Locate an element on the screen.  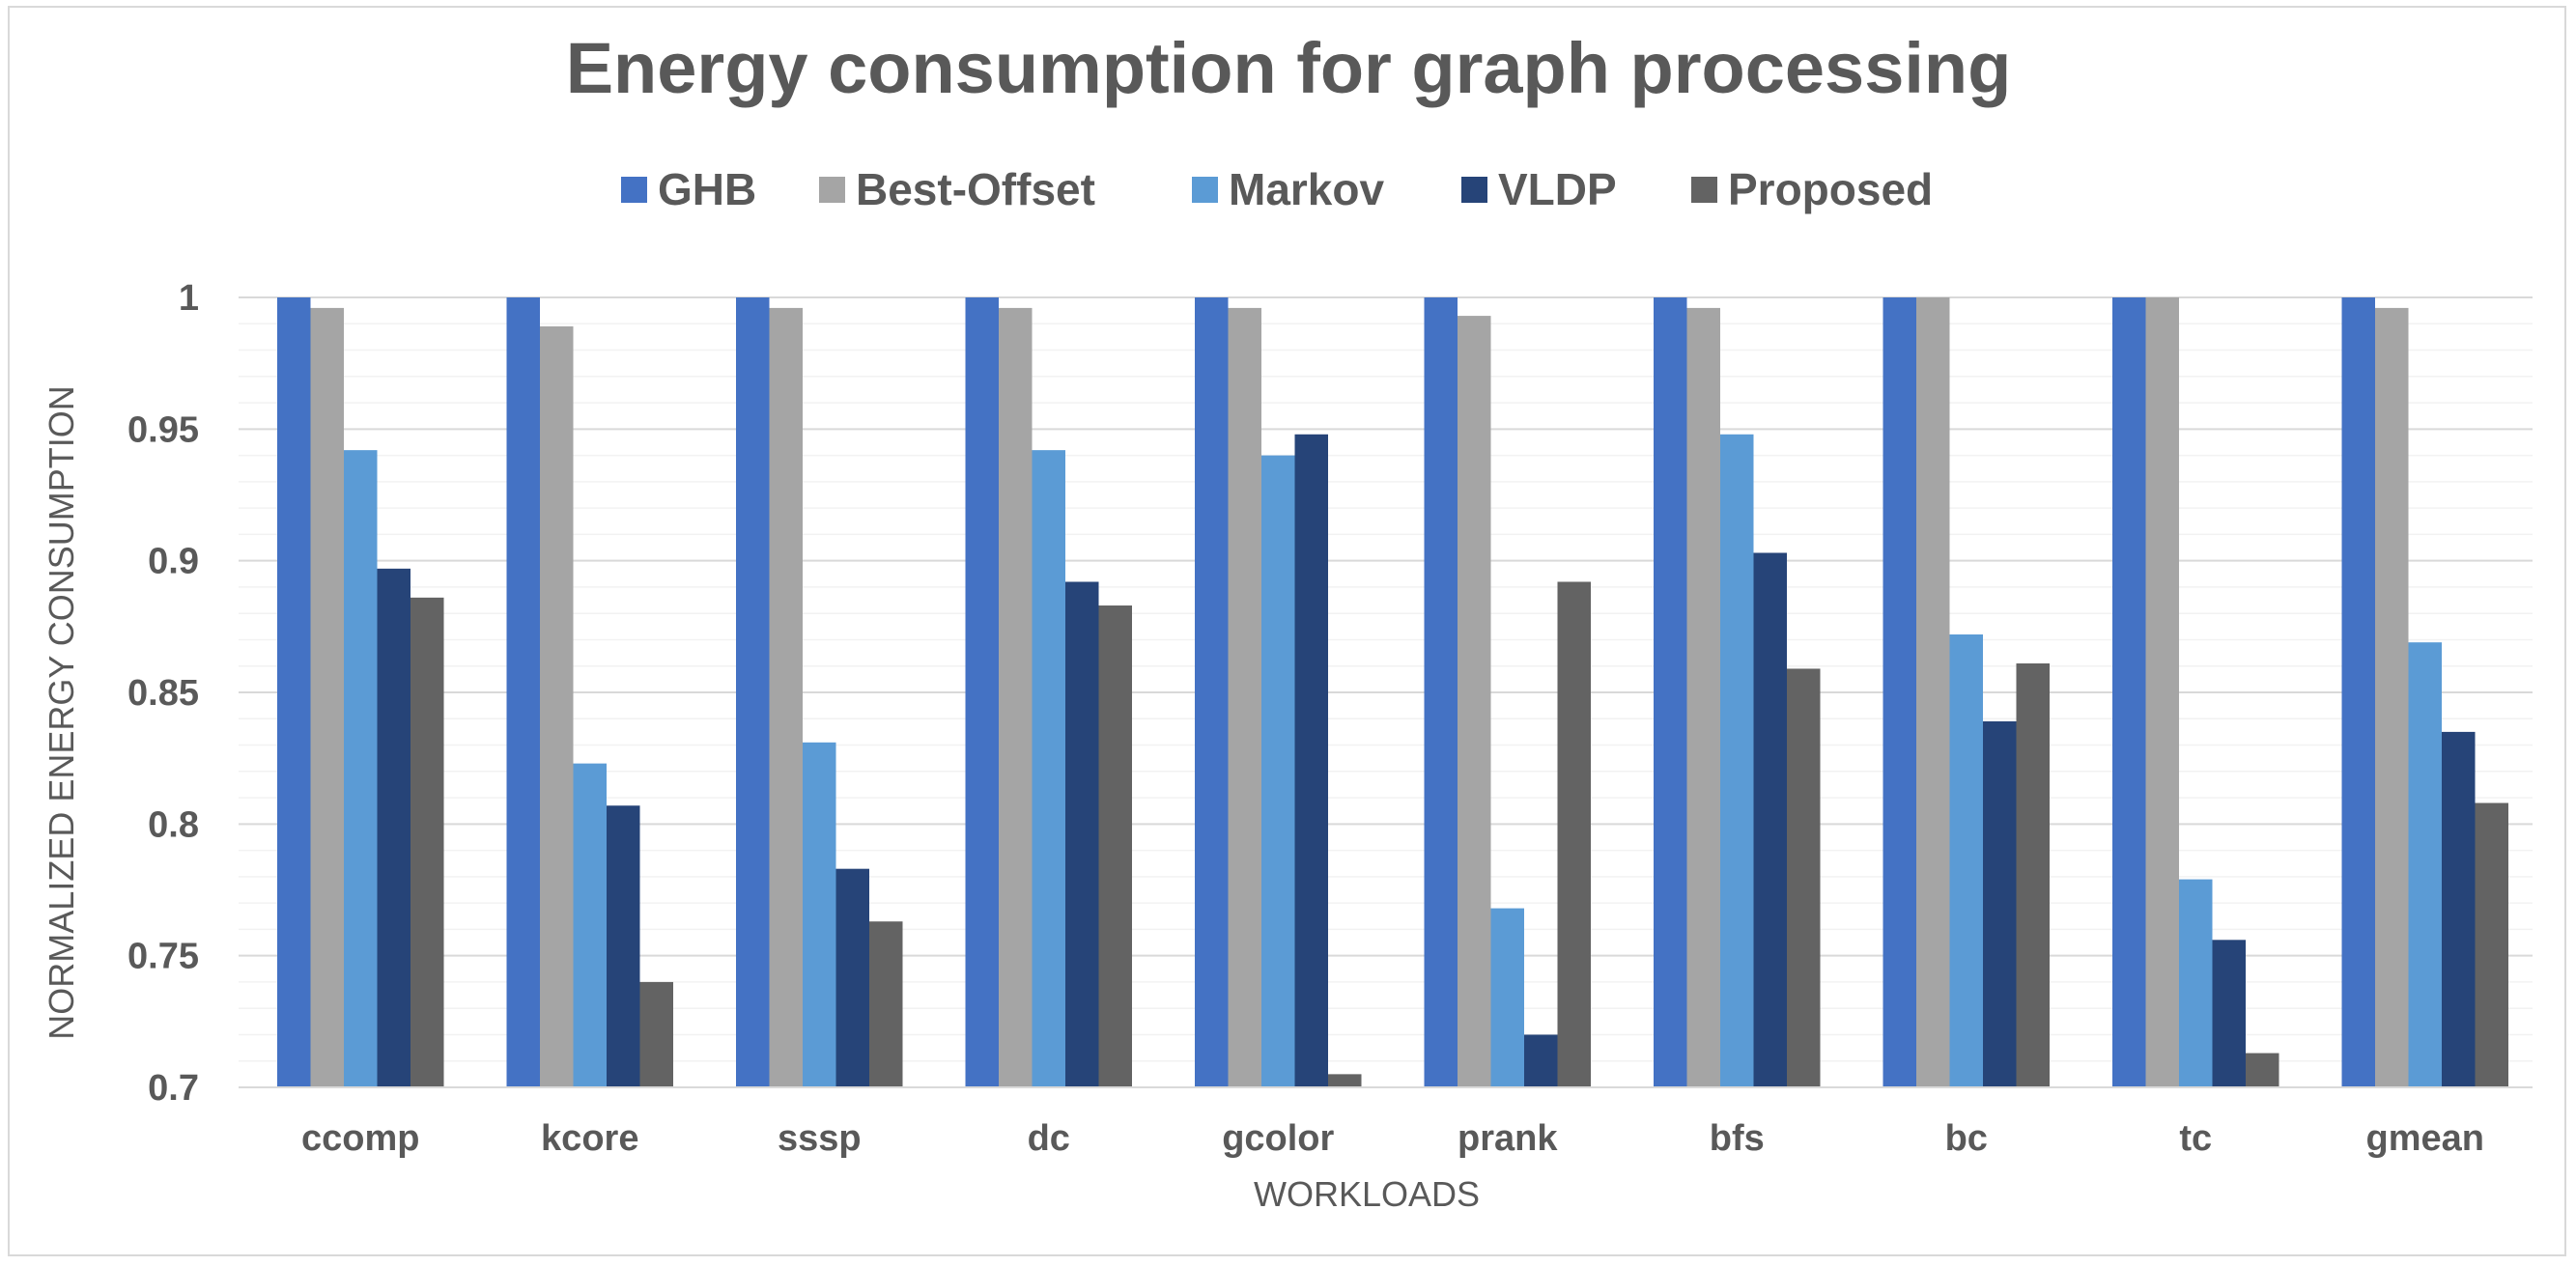
bar-markov-dc is located at coordinates (1048, 769).